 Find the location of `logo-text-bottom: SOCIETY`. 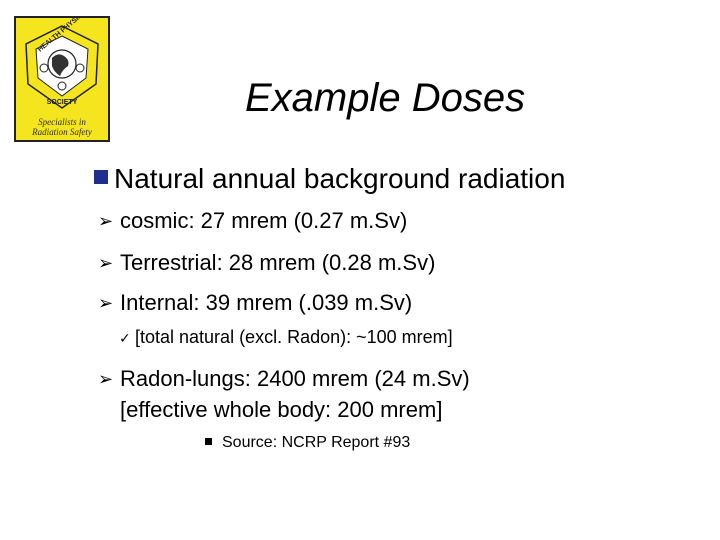

logo-text-bottom: SOCIETY is located at coordinates (62, 102).